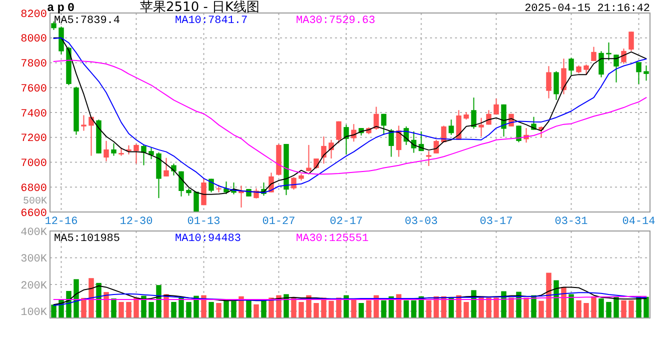 The image size is (660, 360). What do you see at coordinates (62, 8) in the screenshot?
I see `annotation: ap0` at bounding box center [62, 8].